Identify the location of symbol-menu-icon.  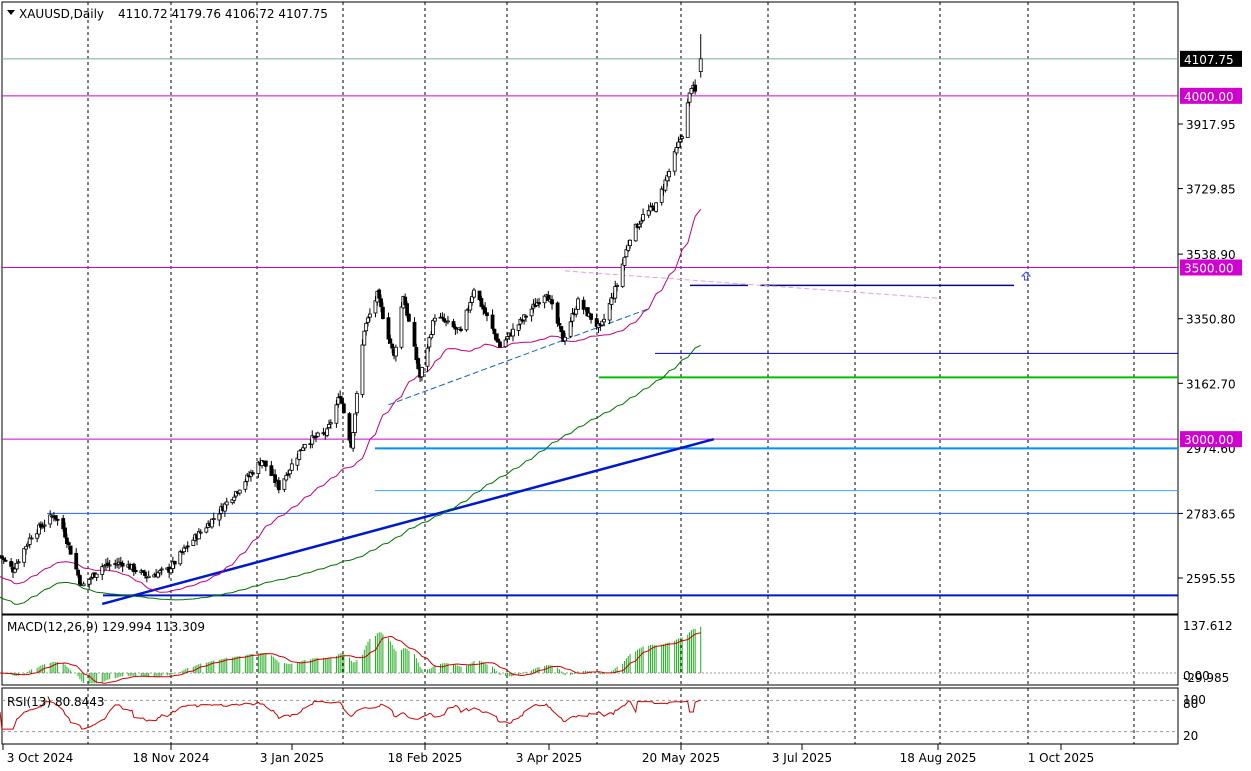
(11, 12).